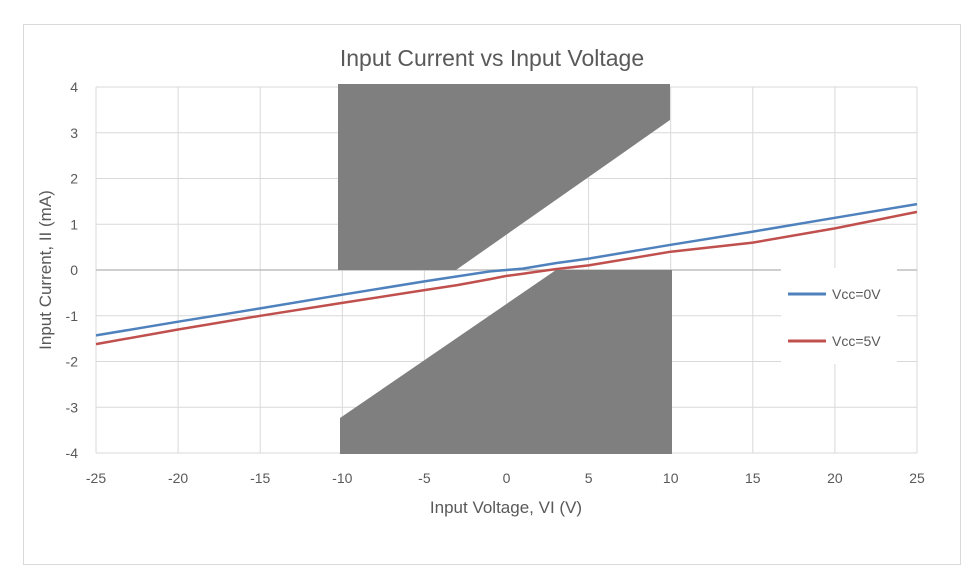 The image size is (980, 582). Describe the element at coordinates (589, 478) in the screenshot. I see `x-tick-label: 5` at that location.